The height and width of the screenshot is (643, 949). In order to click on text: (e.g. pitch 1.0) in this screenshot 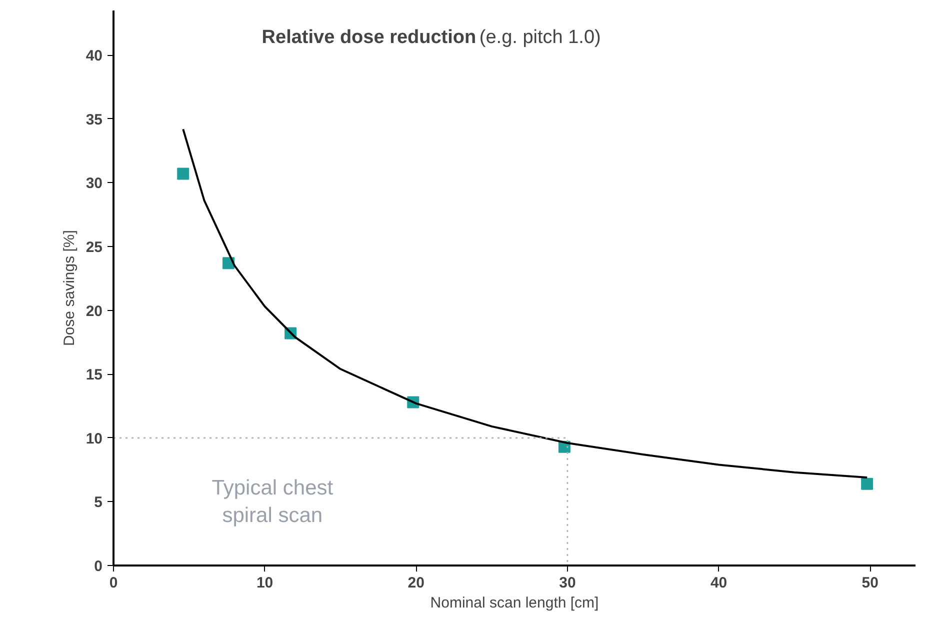, I will do `click(540, 37)`.